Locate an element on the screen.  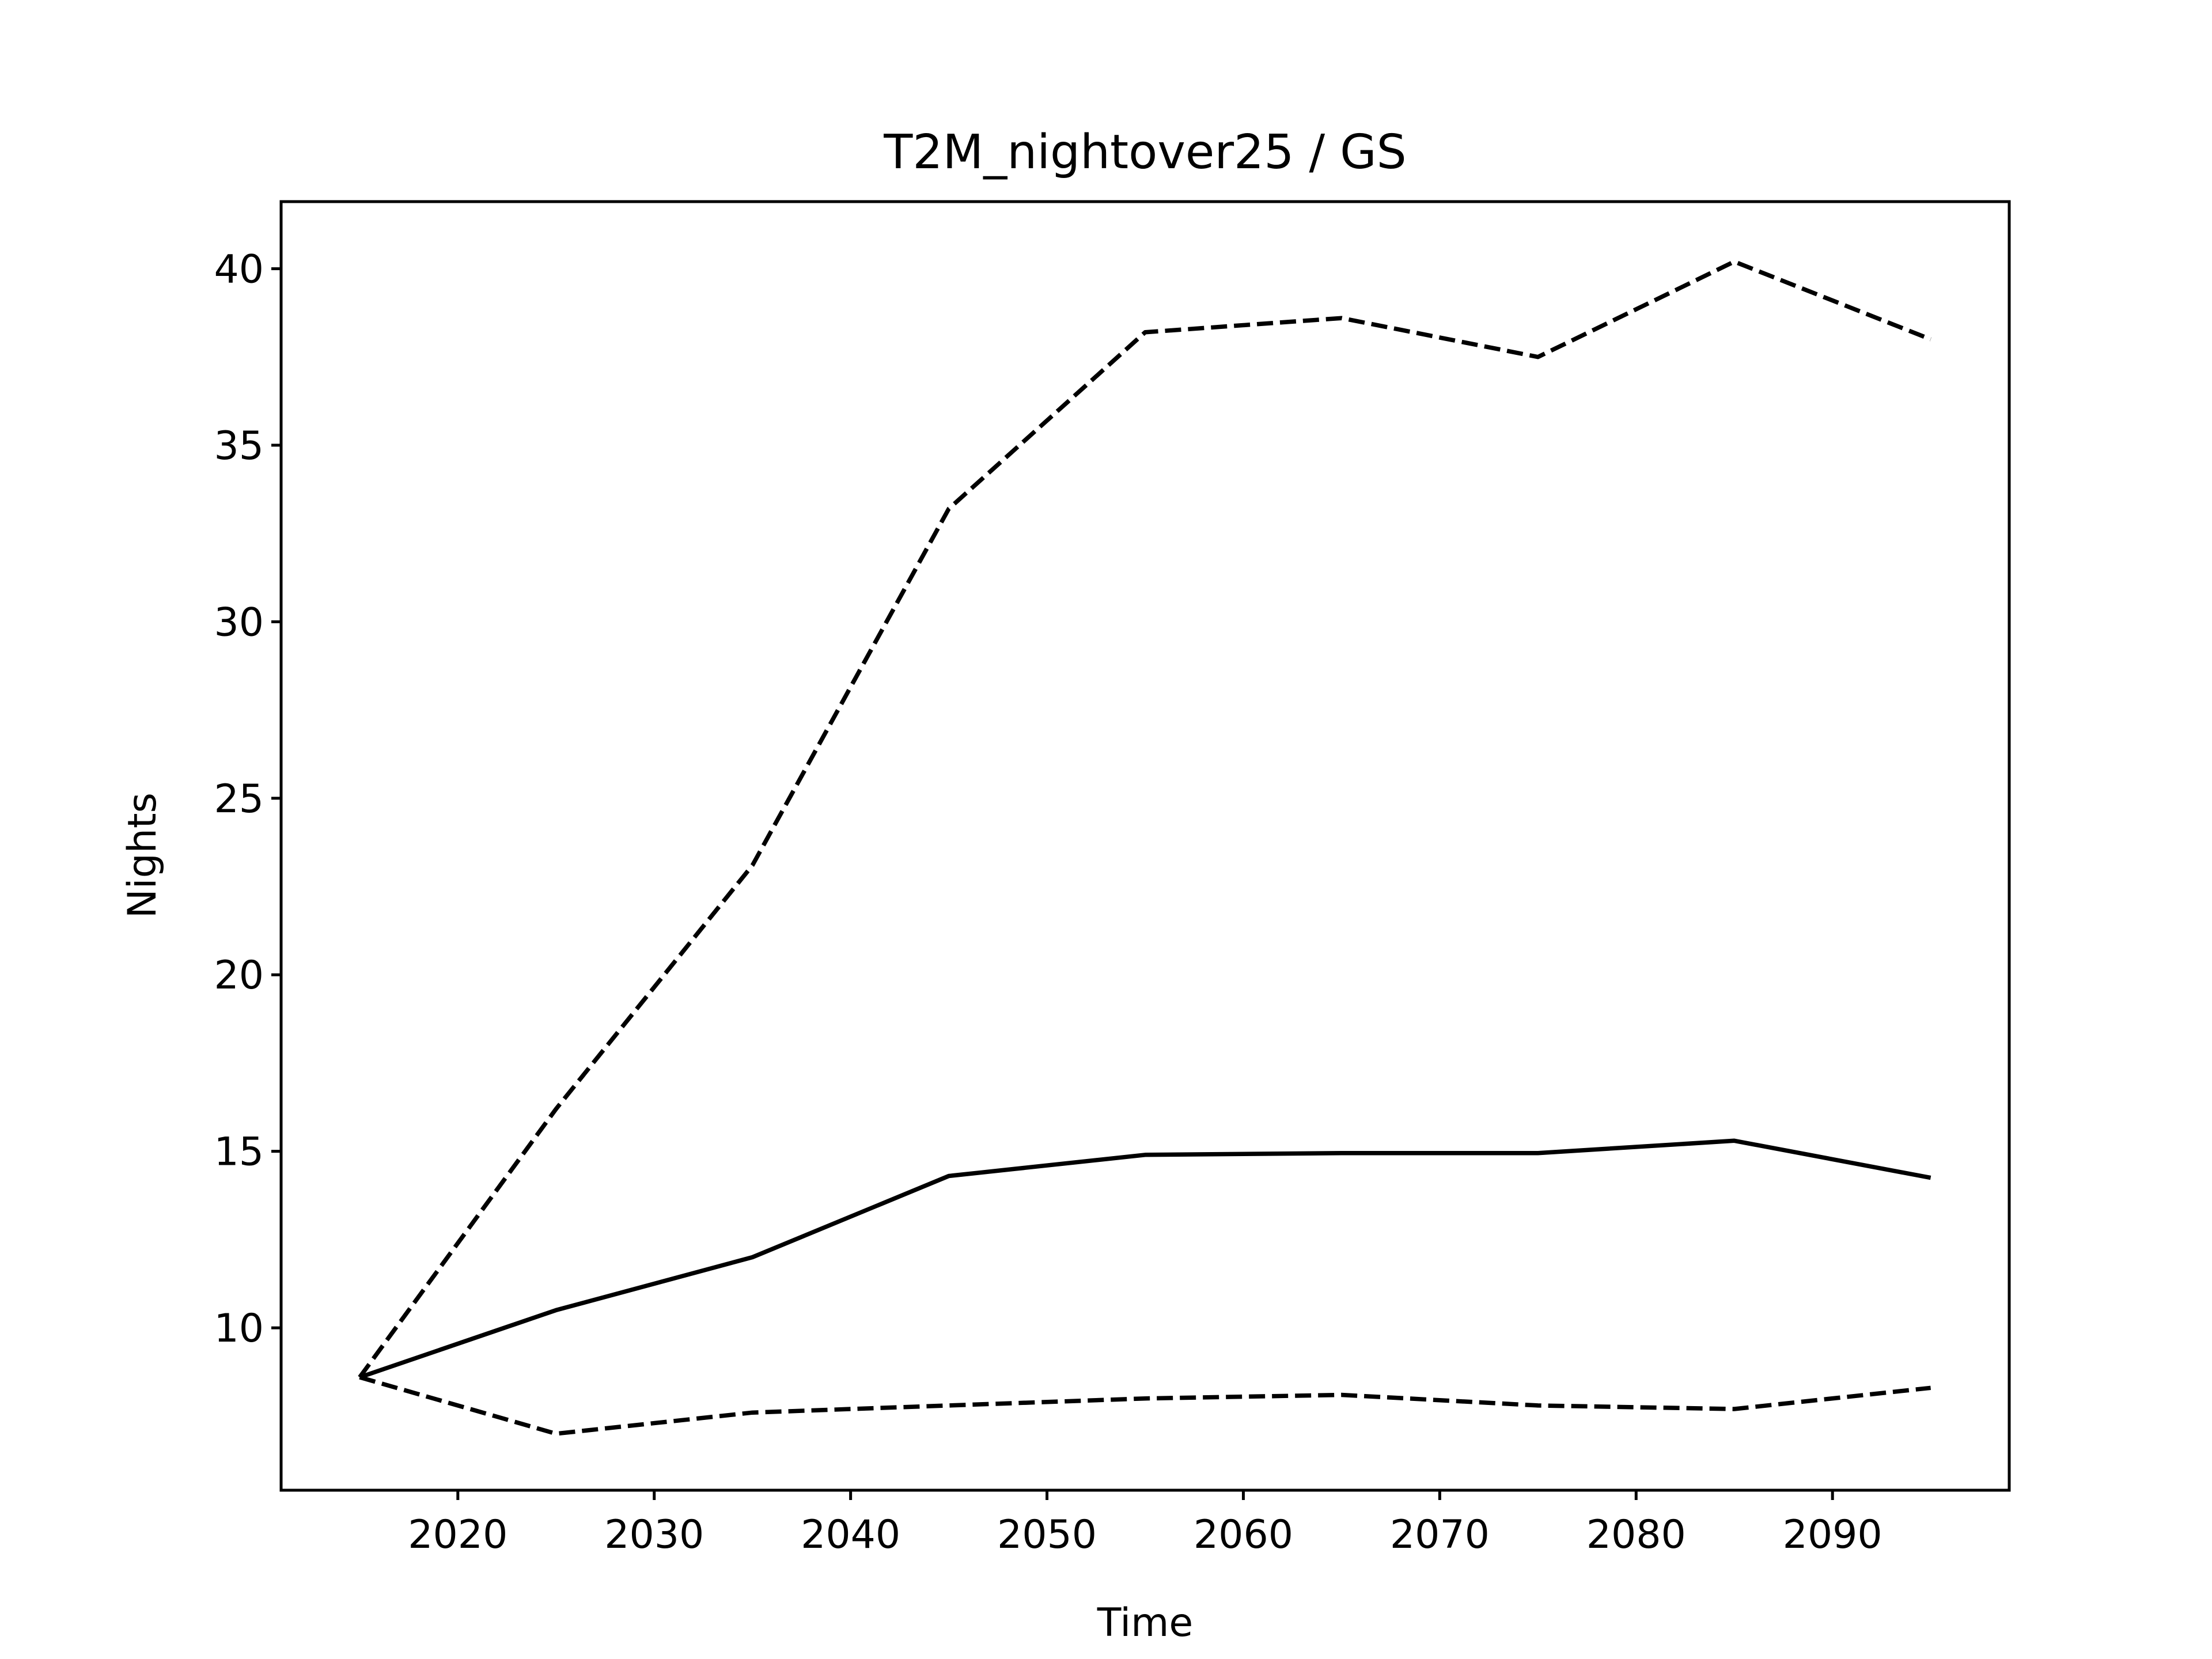
y-tick-label: 30 is located at coordinates (239, 622).